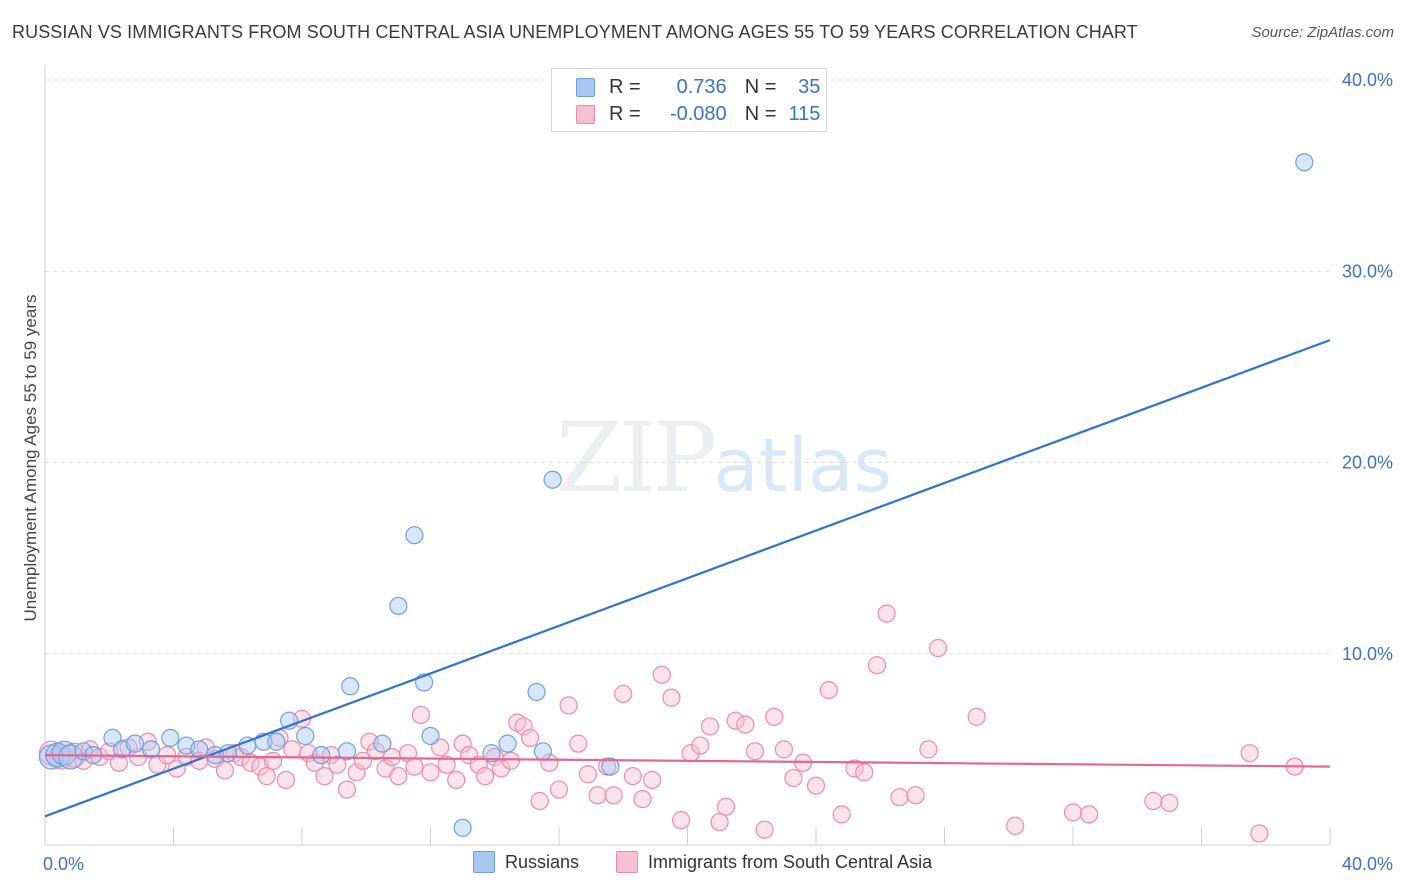  Describe the element at coordinates (1322, 32) in the screenshot. I see `source-label: Source: ZipAtlas.com` at that location.